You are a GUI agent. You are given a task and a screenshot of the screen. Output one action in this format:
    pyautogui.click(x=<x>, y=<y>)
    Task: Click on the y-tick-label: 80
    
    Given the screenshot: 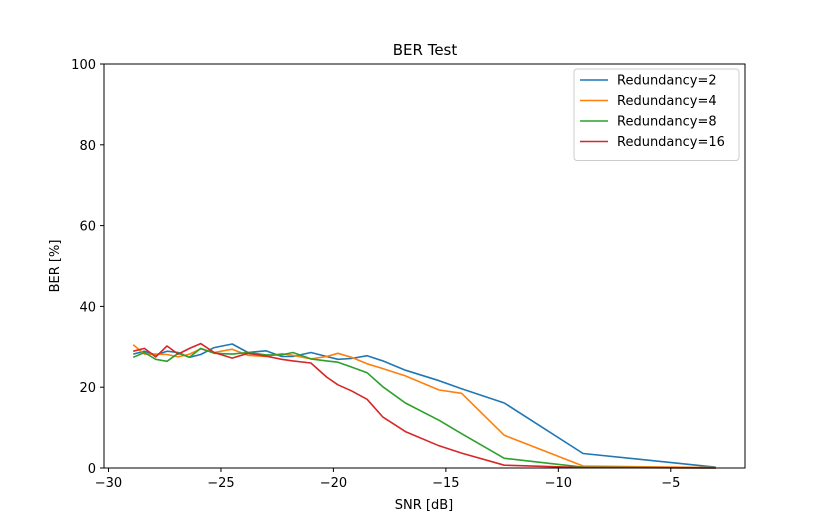 What is the action you would take?
    pyautogui.click(x=87, y=146)
    